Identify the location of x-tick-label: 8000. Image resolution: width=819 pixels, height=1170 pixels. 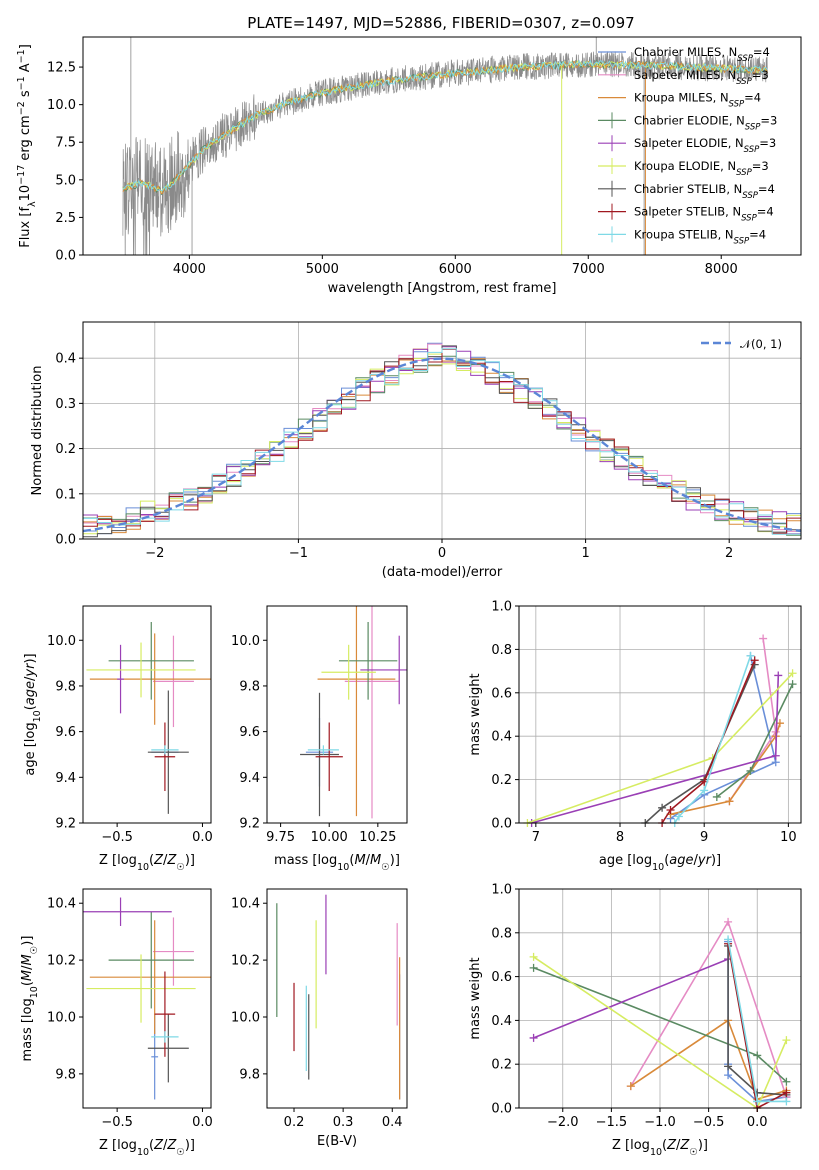
(721, 269).